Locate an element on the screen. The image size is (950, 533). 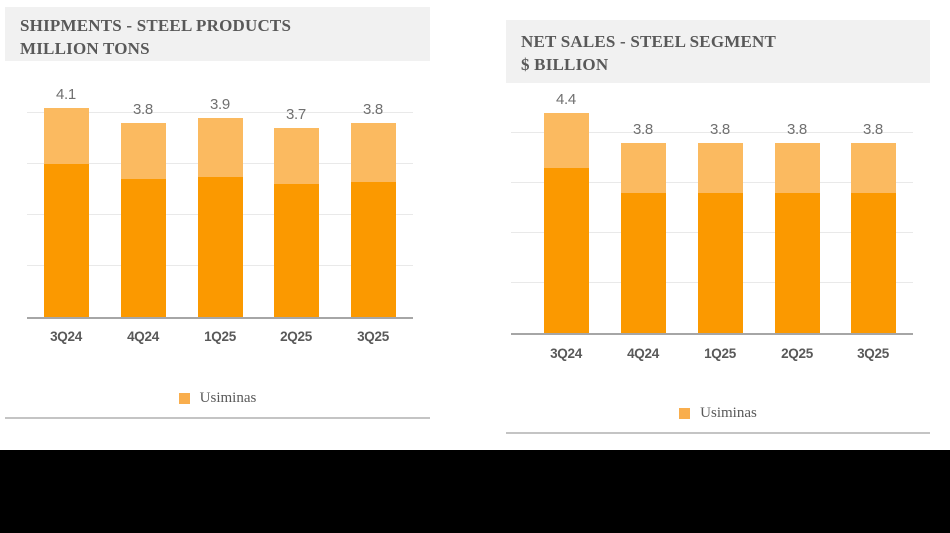
bar-value-label: 3.9 is located at coordinates (220, 105).